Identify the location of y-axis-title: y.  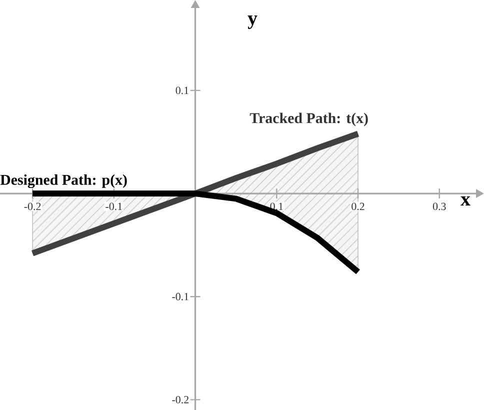
(253, 22).